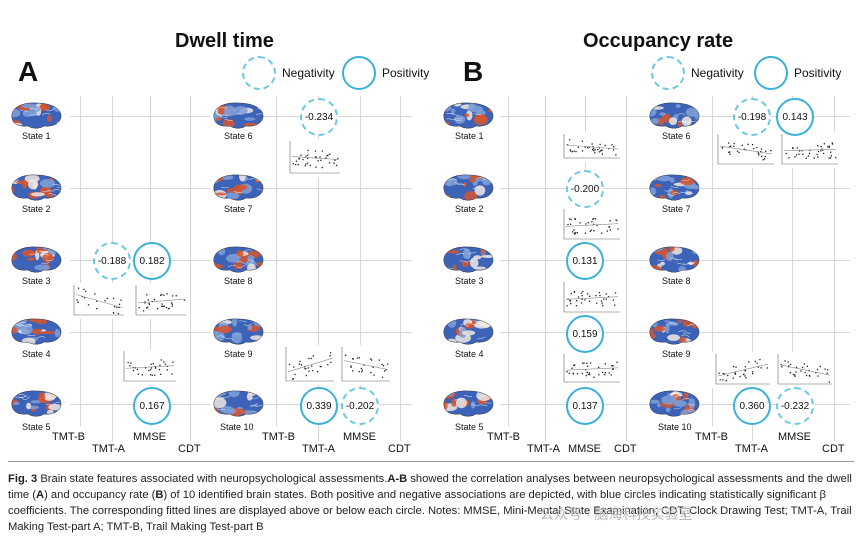  I want to click on positive-coefficient-circle: 0.159, so click(585, 334).